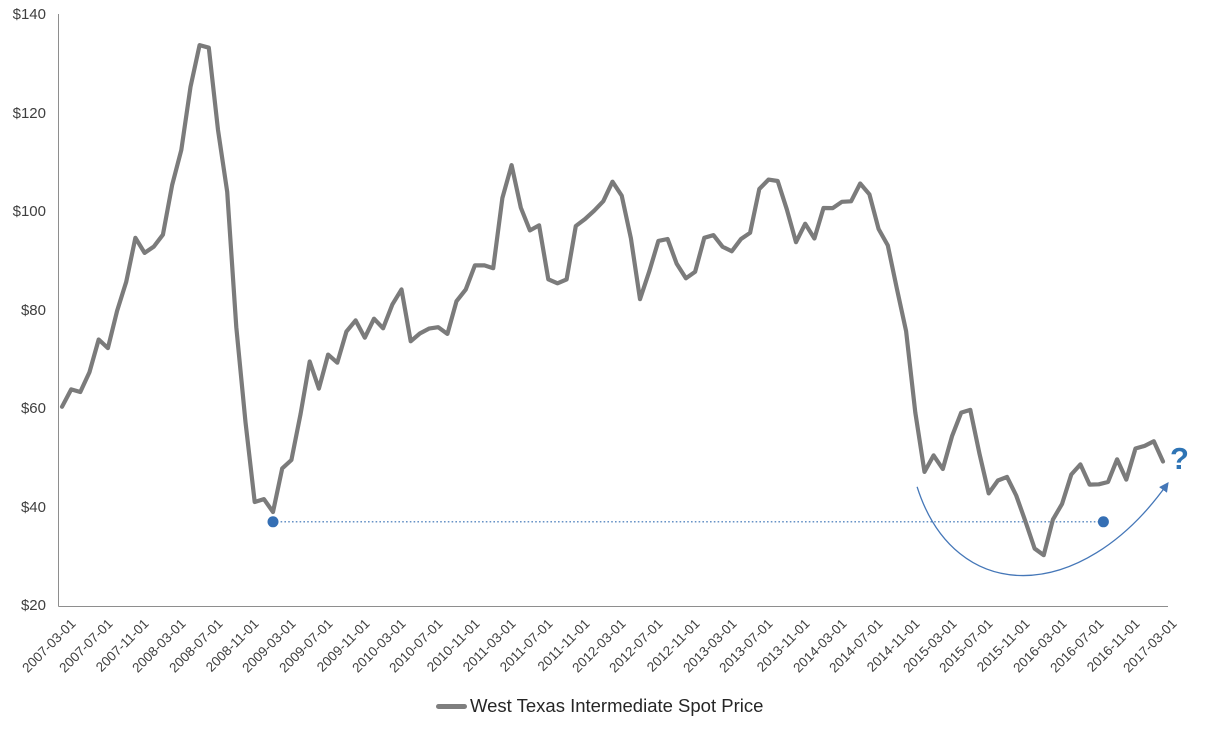 Image resolution: width=1214 pixels, height=730 pixels. Describe the element at coordinates (33, 605) in the screenshot. I see `y-axis-tick-label: $20` at that location.